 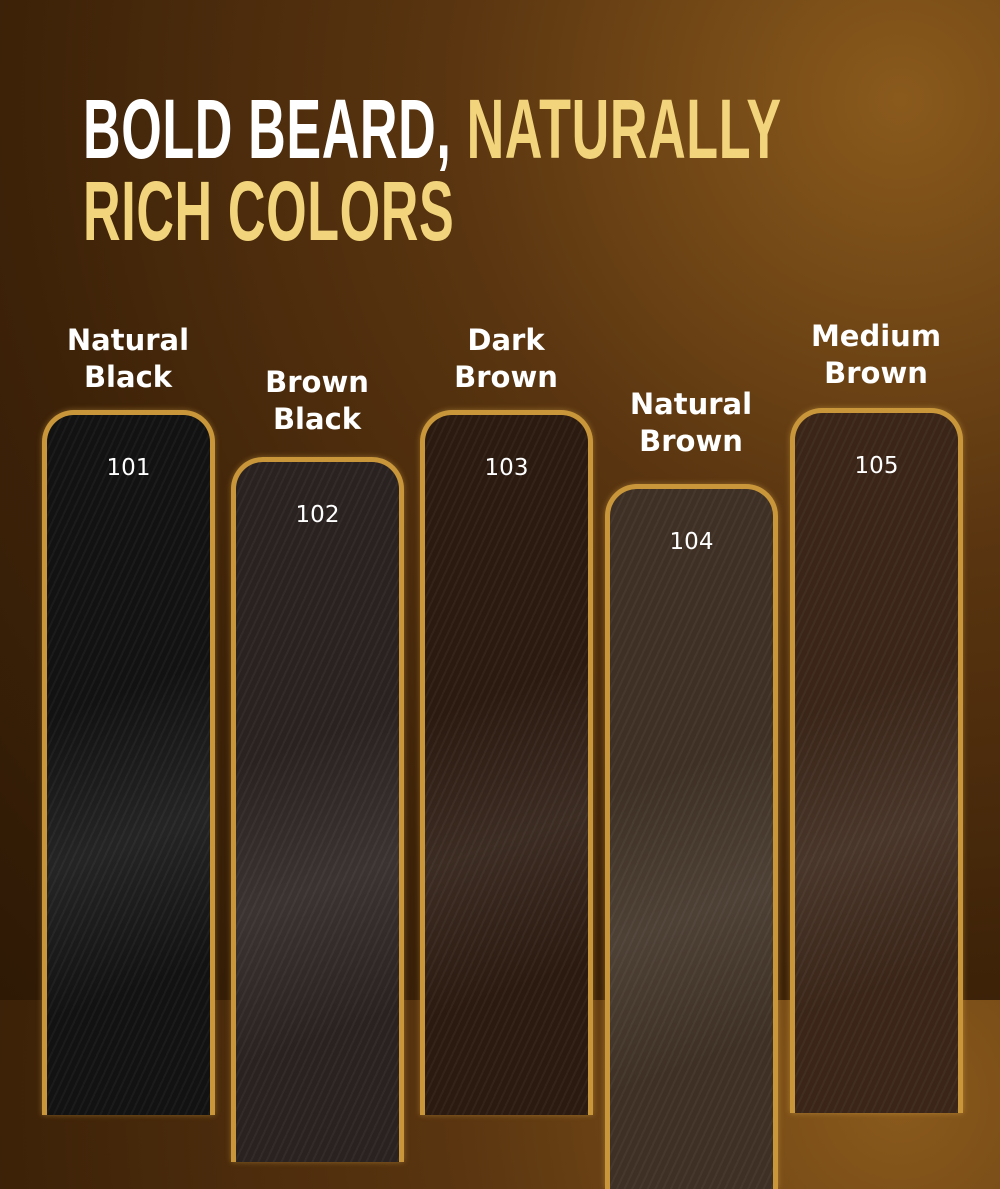 What do you see at coordinates (128, 358) in the screenshot?
I see `shade-name: Natural Black` at bounding box center [128, 358].